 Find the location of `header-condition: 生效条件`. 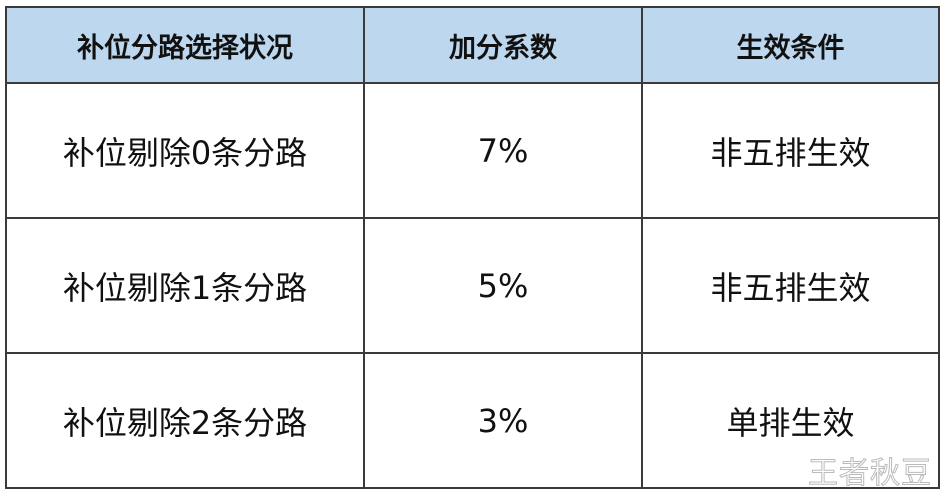

header-condition: 生效条件 is located at coordinates (790, 45).